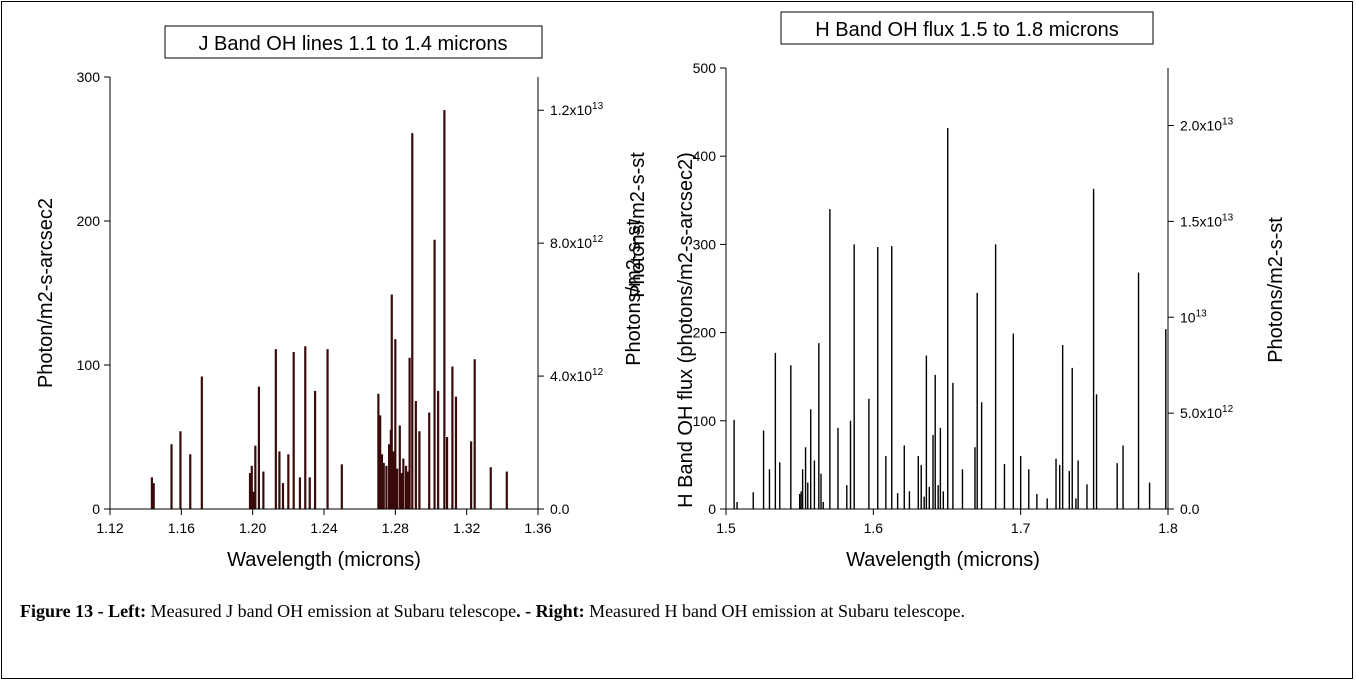 This screenshot has height=682, width=1356. I want to click on x-tick-label: 1.16, so click(181, 528).